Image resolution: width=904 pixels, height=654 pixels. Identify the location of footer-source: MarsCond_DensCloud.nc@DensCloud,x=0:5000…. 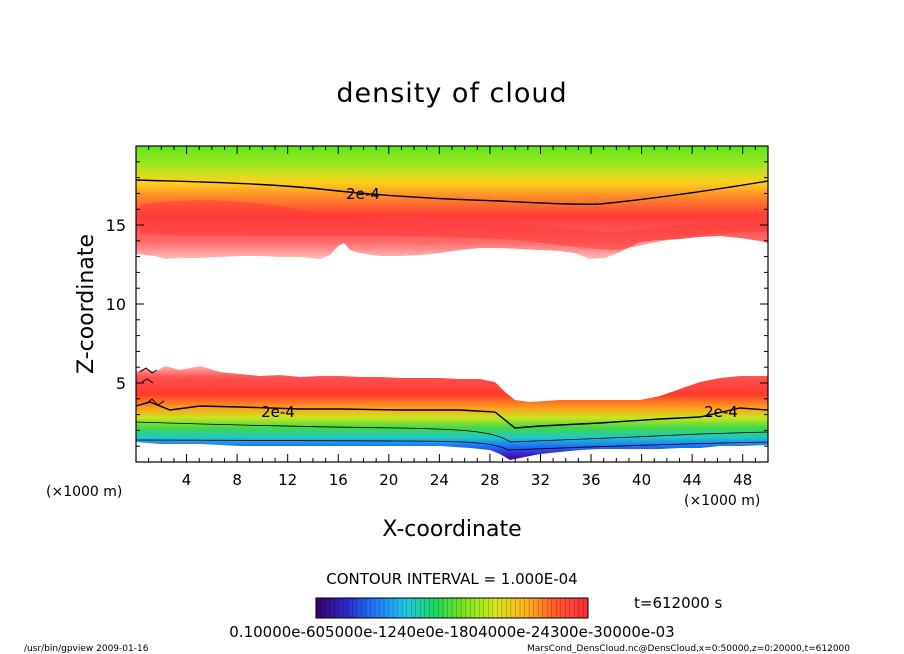
(688, 649).